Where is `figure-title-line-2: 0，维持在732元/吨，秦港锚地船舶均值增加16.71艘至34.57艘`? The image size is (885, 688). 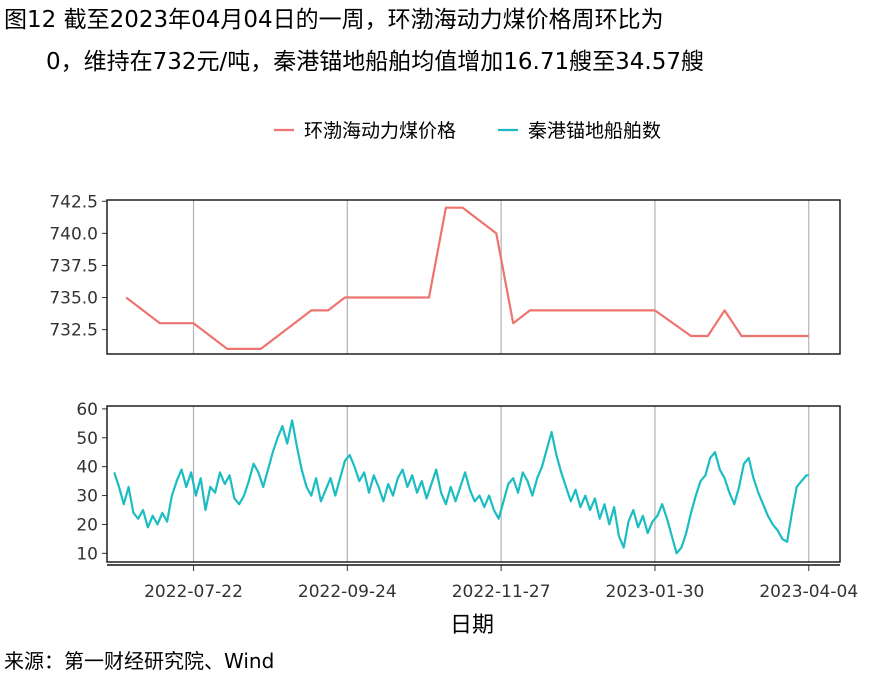 figure-title-line-2: 0，维持在732元/吨，秦港锚地船舶均值增加16.71艘至34.57艘 is located at coordinates (375, 62).